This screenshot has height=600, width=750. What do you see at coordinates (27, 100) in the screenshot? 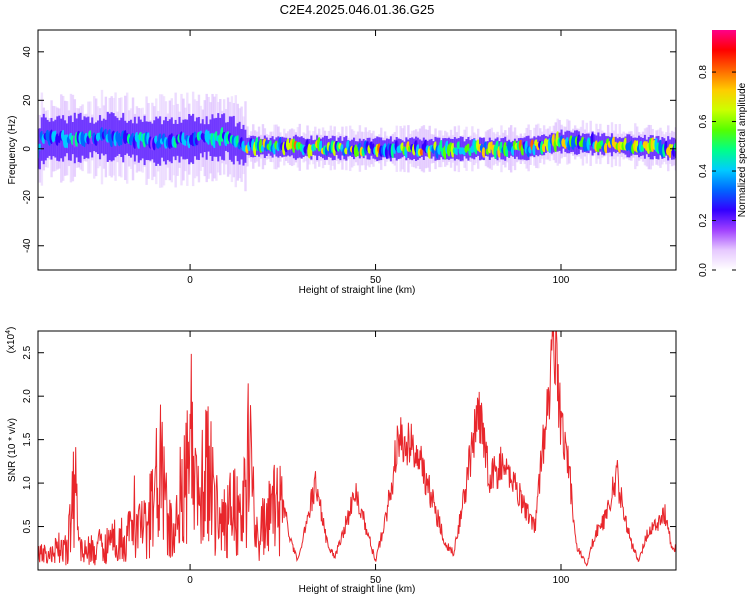
I see `y-tick-label: 20` at bounding box center [27, 100].